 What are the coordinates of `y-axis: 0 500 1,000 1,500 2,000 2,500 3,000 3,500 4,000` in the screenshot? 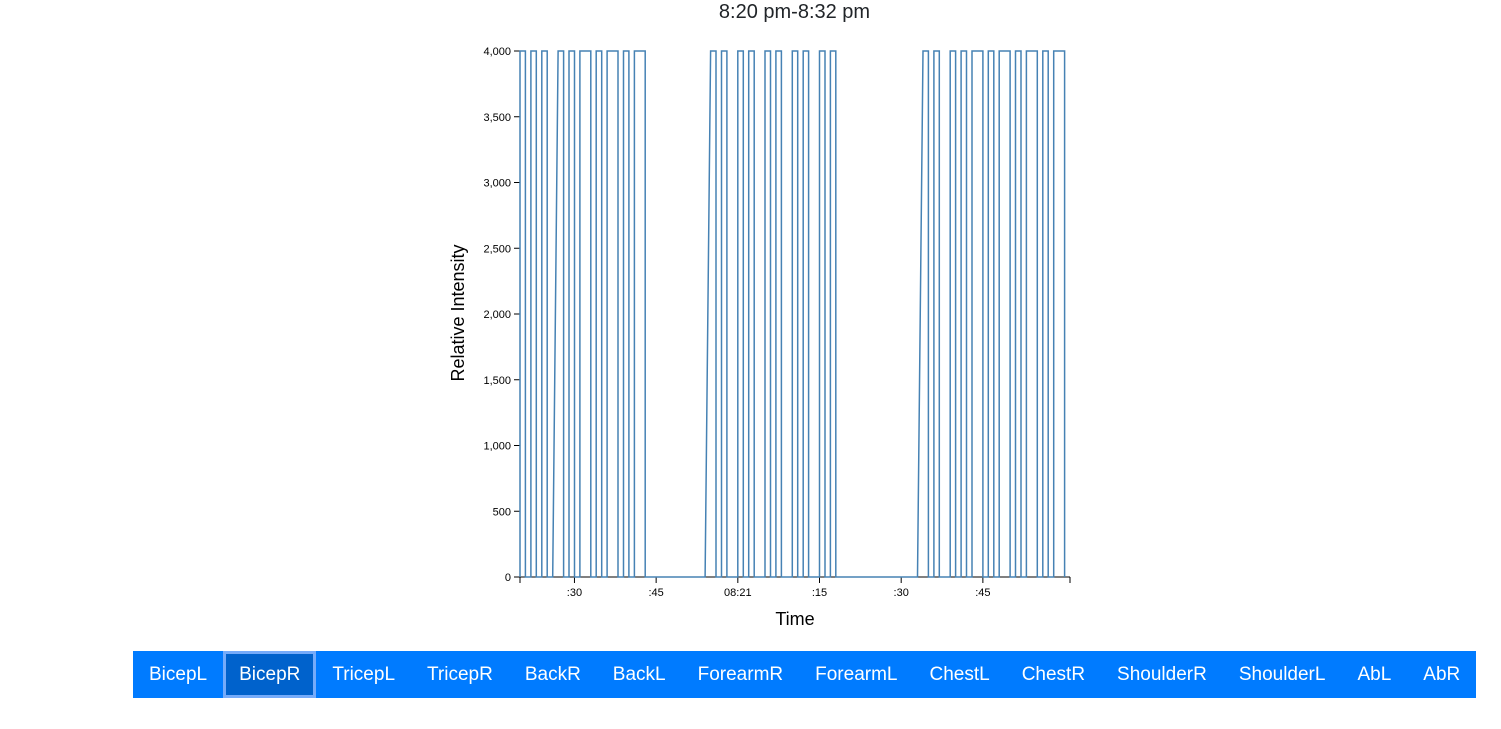 It's located at (502, 315).